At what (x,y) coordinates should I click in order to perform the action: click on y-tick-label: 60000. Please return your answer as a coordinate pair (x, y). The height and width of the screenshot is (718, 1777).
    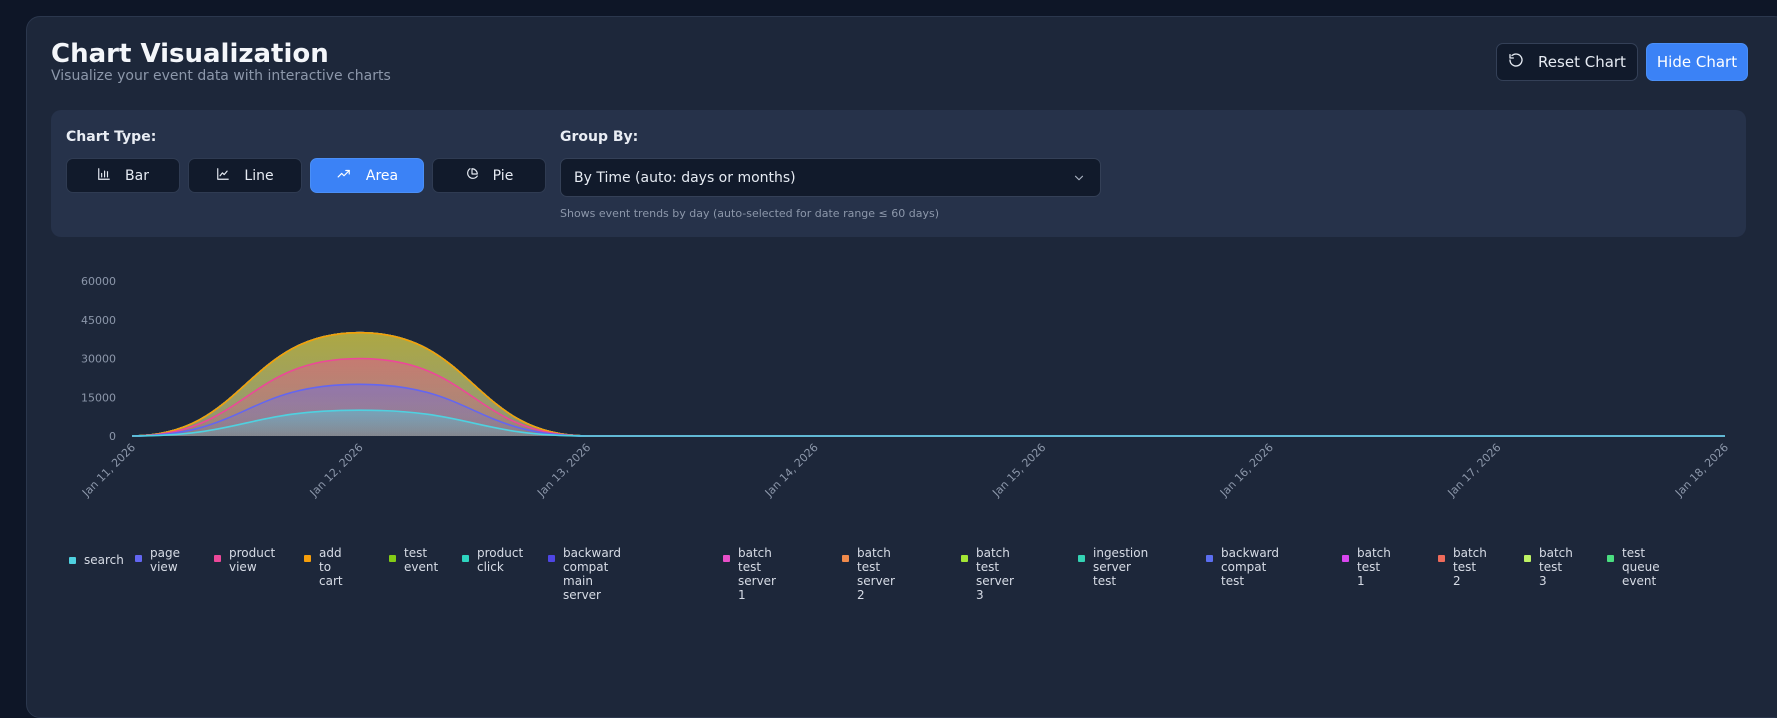
    Looking at the image, I should click on (98, 281).